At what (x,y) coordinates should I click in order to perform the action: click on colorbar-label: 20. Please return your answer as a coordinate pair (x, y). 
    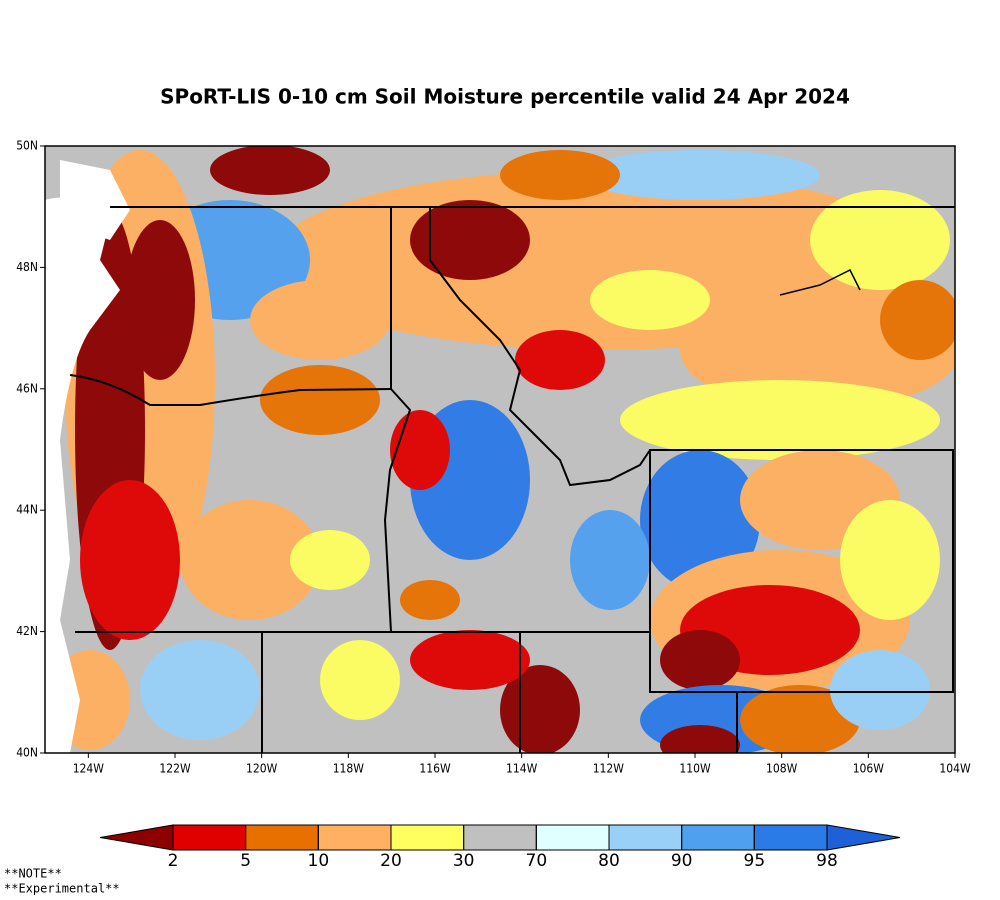
    Looking at the image, I should click on (391, 861).